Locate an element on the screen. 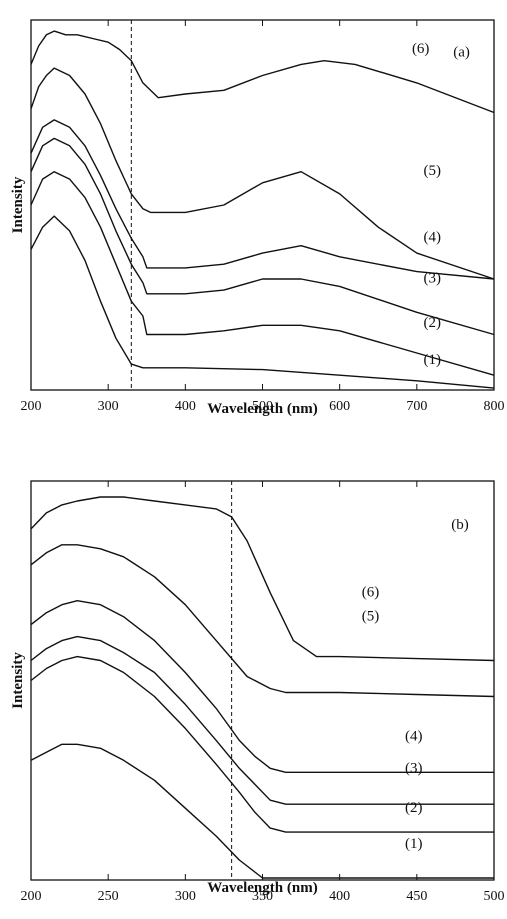 Image resolution: width=507 pixels, height=919 pixels. panel-a-series-label-4: (4) is located at coordinates (433, 238).